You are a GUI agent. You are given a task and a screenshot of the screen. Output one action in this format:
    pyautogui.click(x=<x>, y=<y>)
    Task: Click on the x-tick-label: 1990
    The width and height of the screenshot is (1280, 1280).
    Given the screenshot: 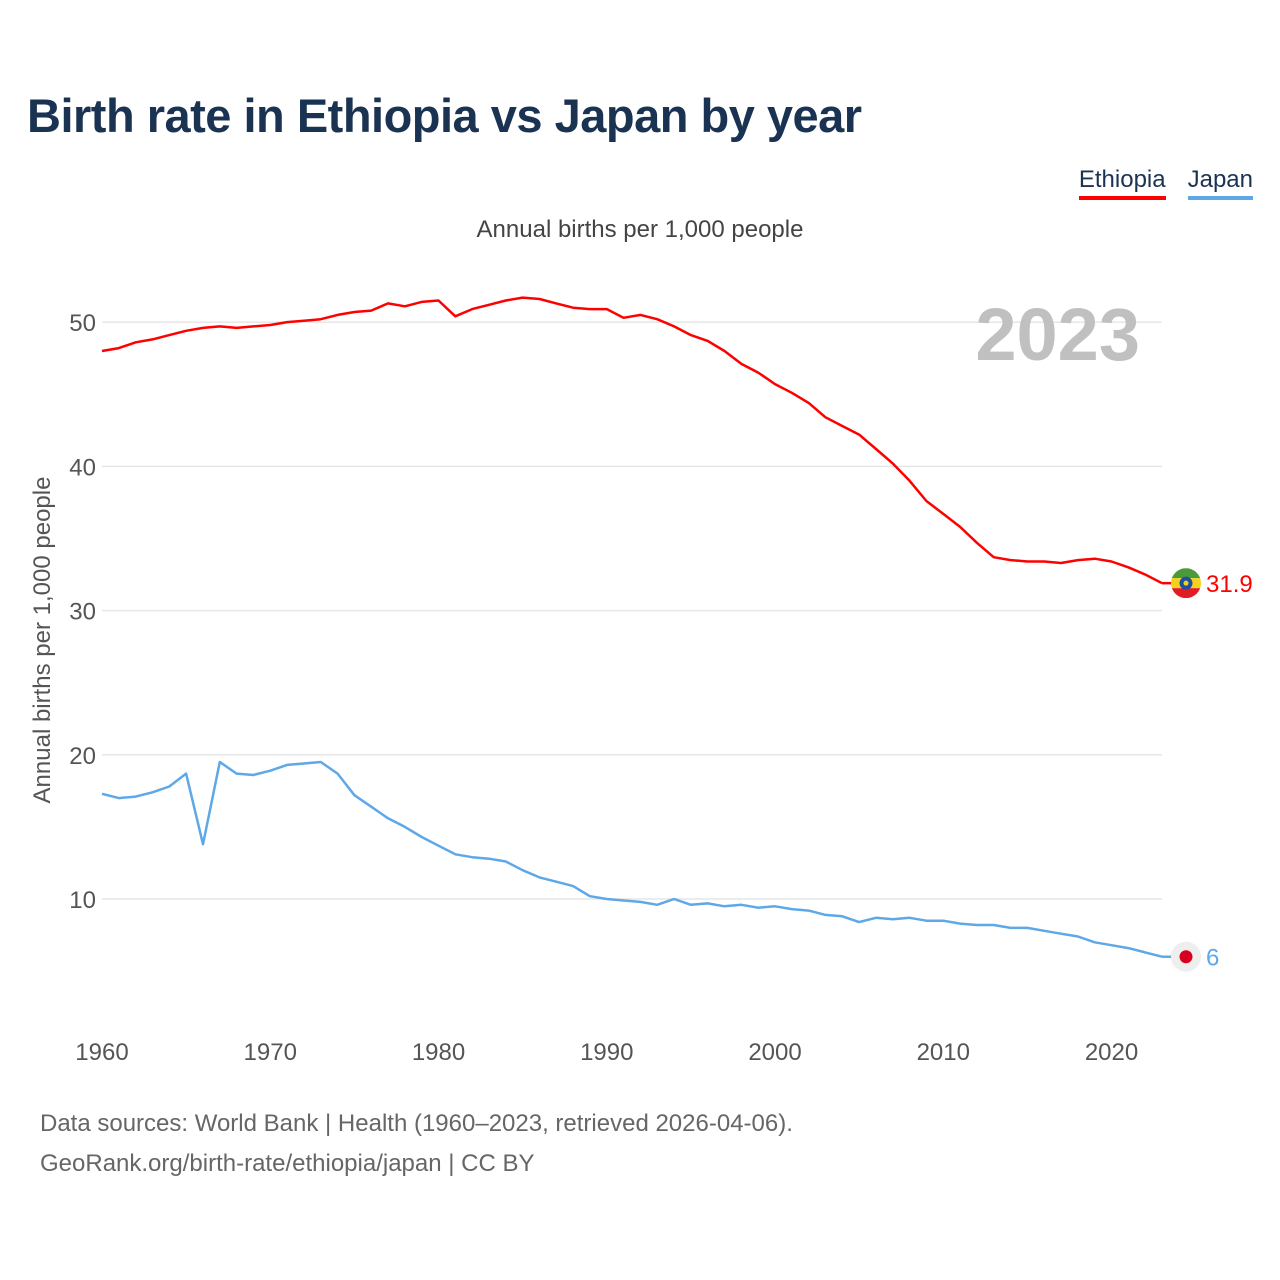 What is the action you would take?
    pyautogui.click(x=606, y=1052)
    